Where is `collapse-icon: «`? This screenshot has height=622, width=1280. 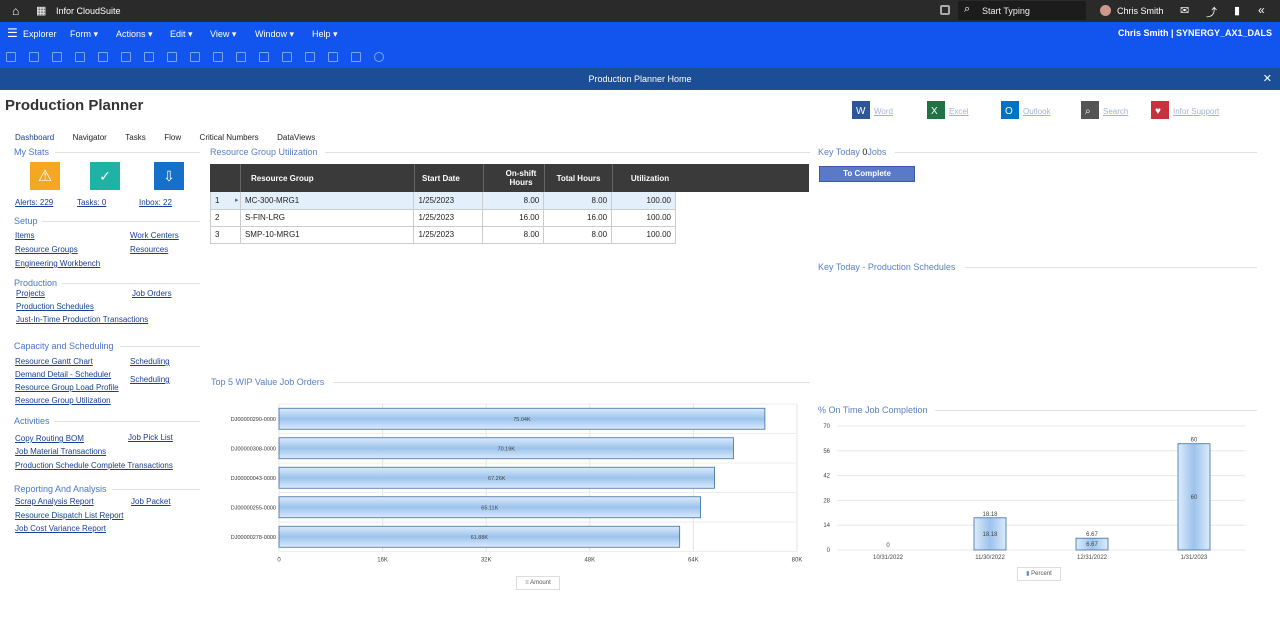
collapse-icon: « is located at coordinates (1261, 10).